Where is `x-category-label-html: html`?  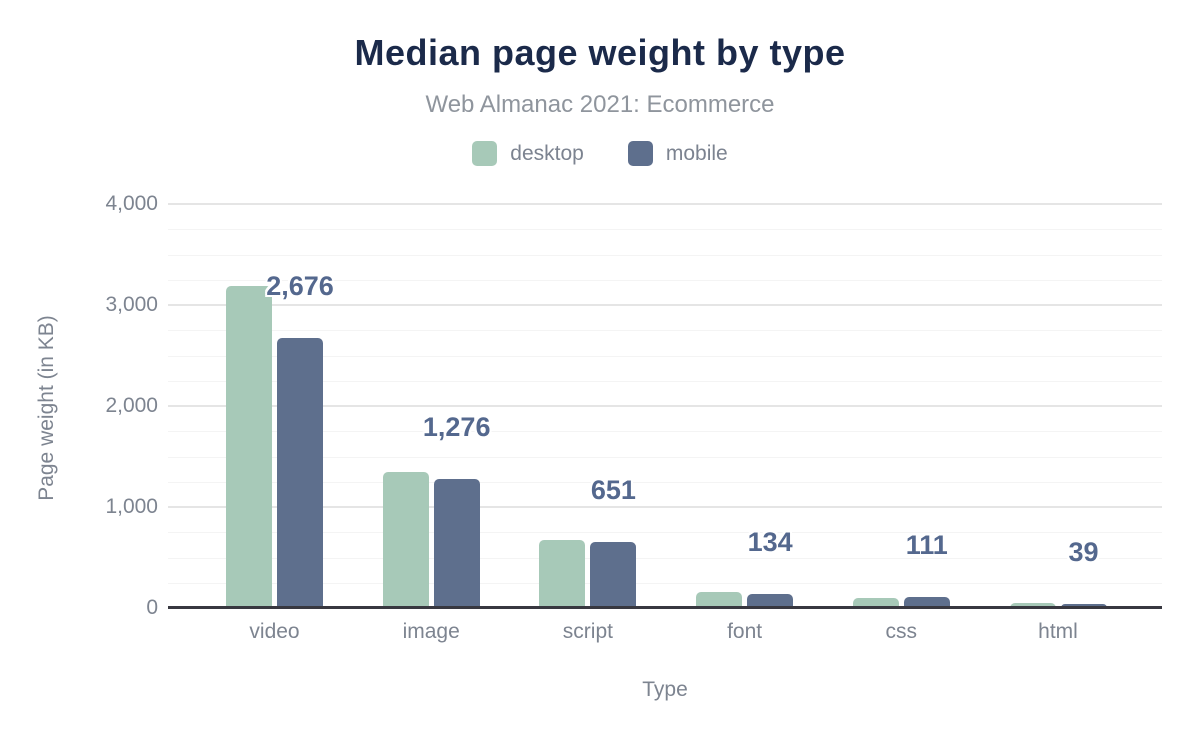 x-category-label-html: html is located at coordinates (1058, 631).